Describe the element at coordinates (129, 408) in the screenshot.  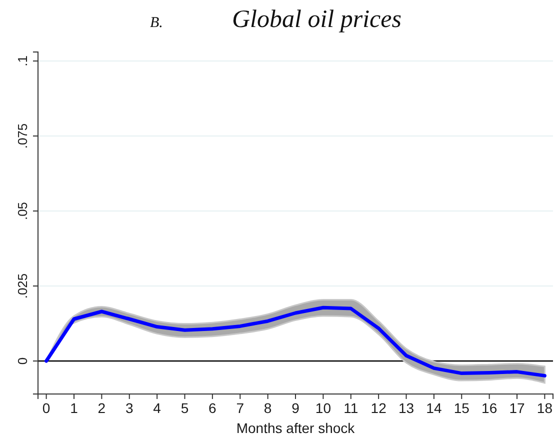
I see `x-tick-label: 3` at that location.